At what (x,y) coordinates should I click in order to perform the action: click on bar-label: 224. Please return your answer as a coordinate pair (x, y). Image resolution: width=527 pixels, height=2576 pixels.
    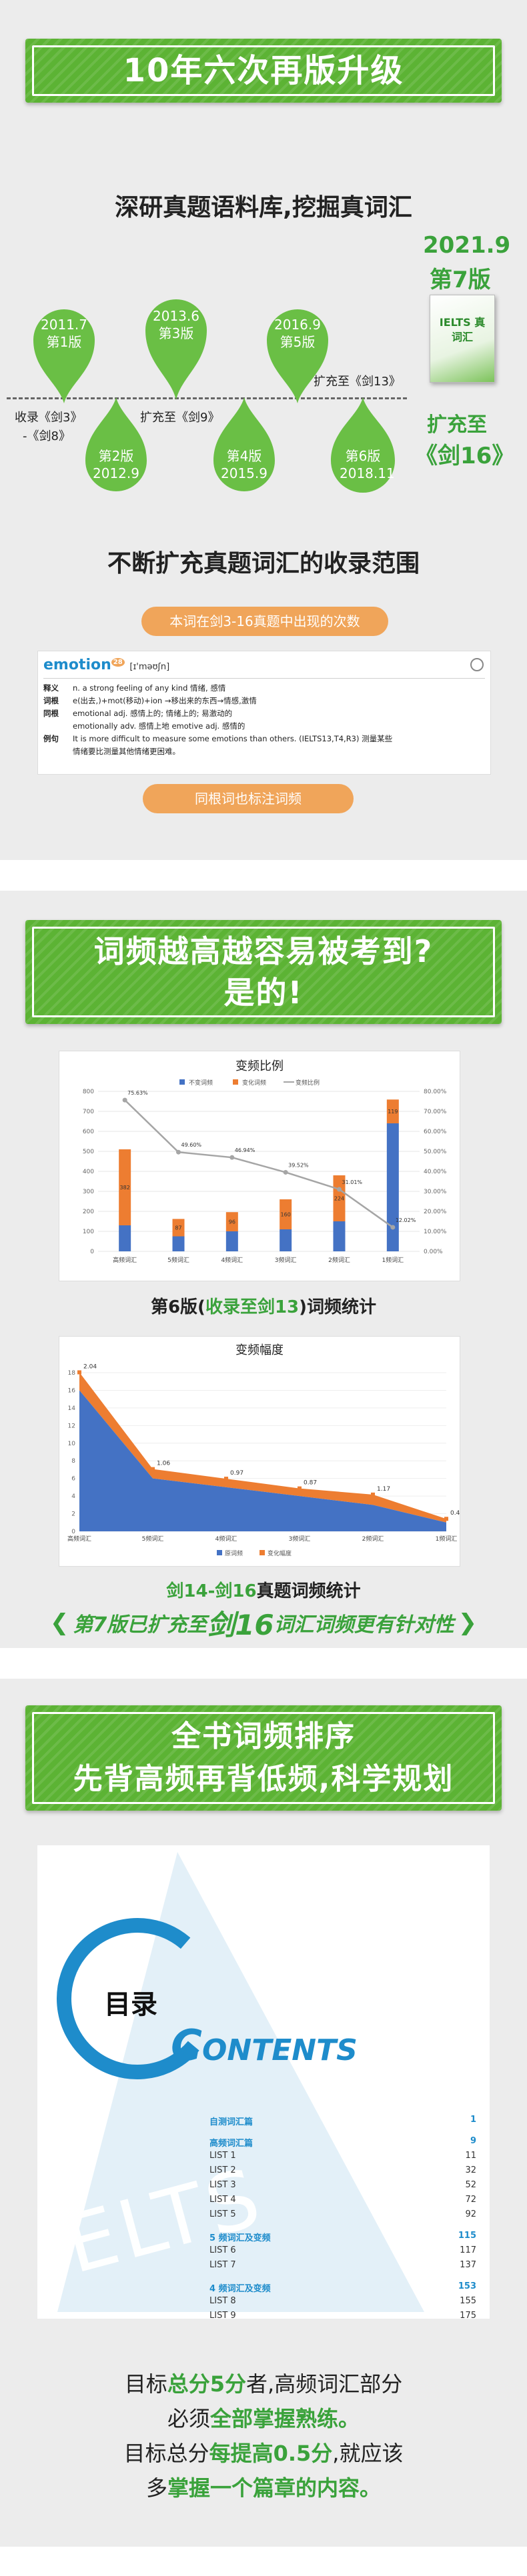
    Looking at the image, I should click on (339, 1199).